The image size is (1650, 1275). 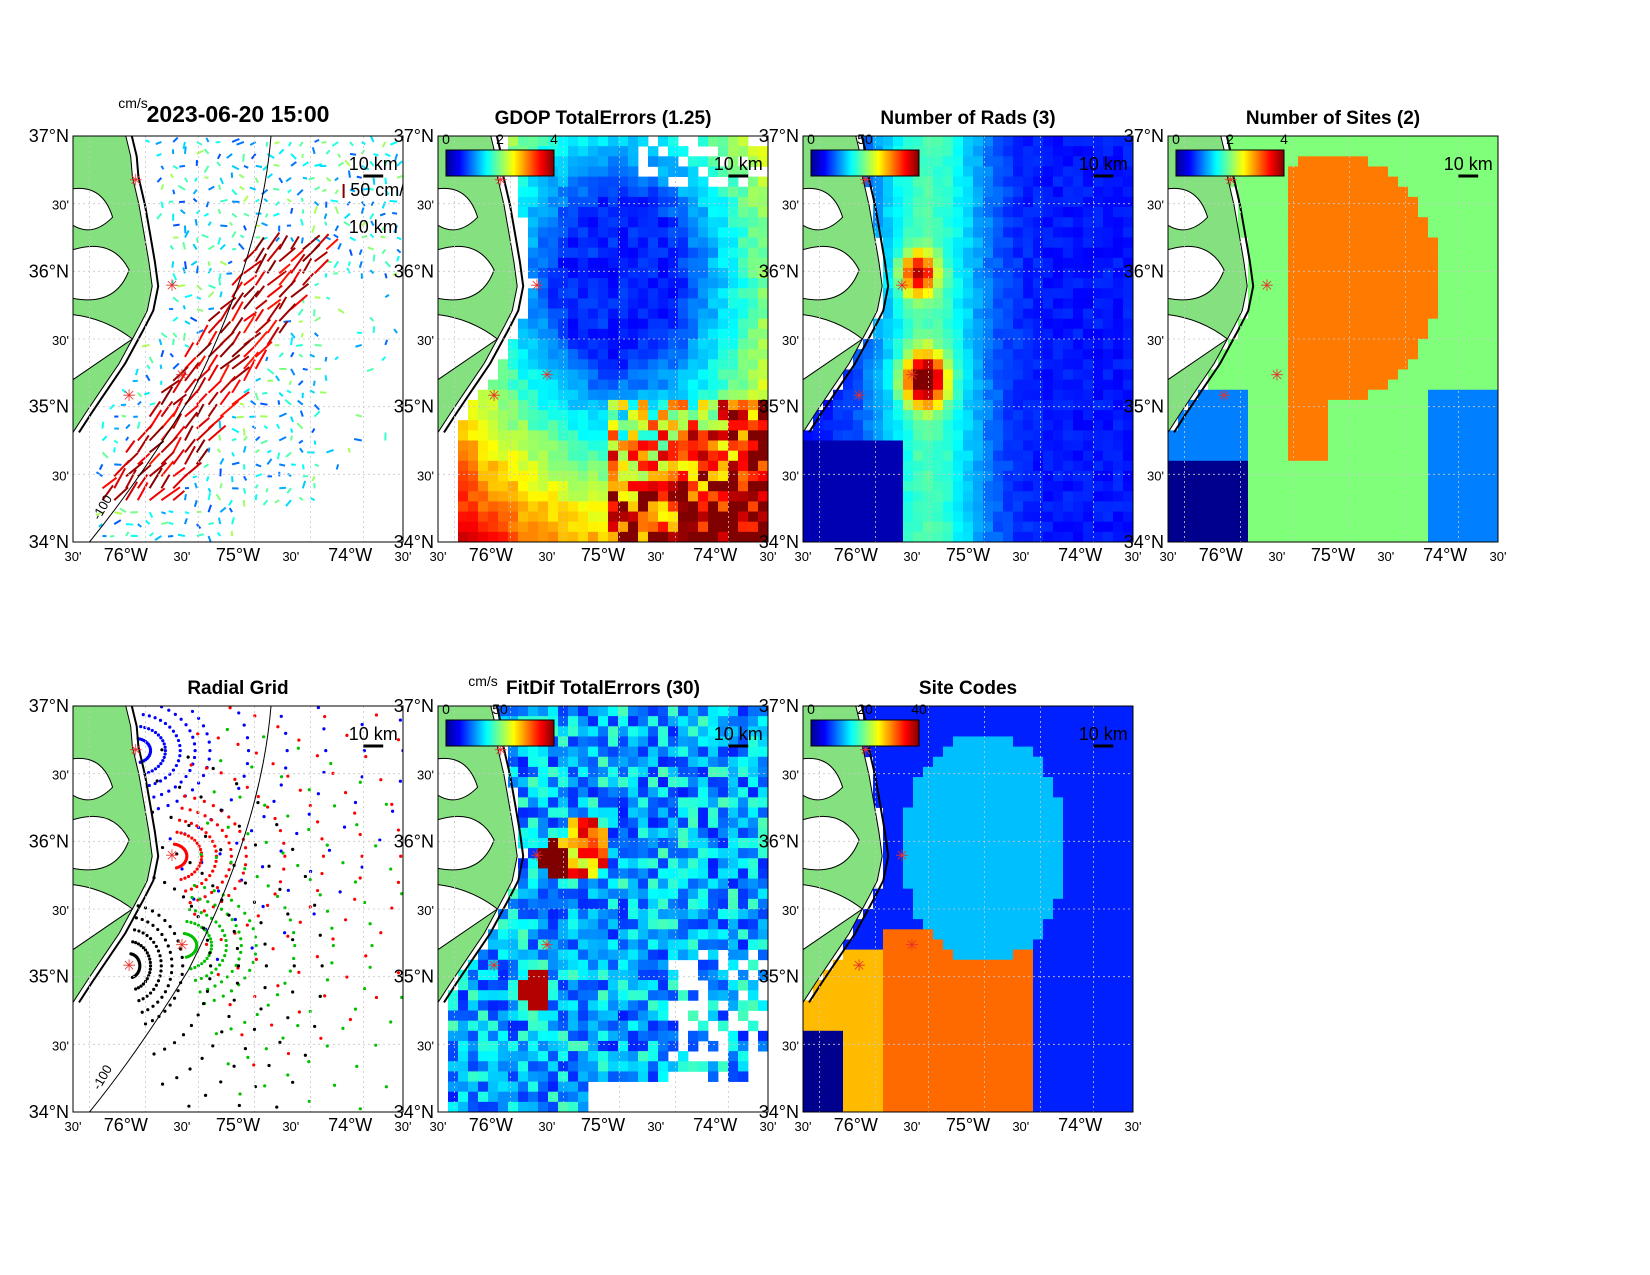 I want to click on lat-tick-label: 30', so click(x=790, y=475).